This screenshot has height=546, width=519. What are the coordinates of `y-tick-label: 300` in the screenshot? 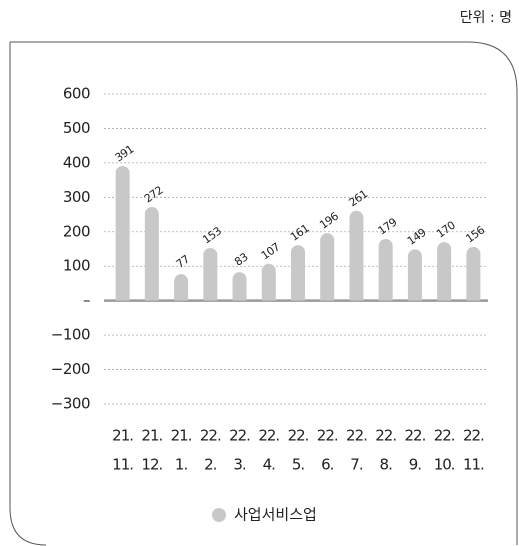 It's located at (76, 197).